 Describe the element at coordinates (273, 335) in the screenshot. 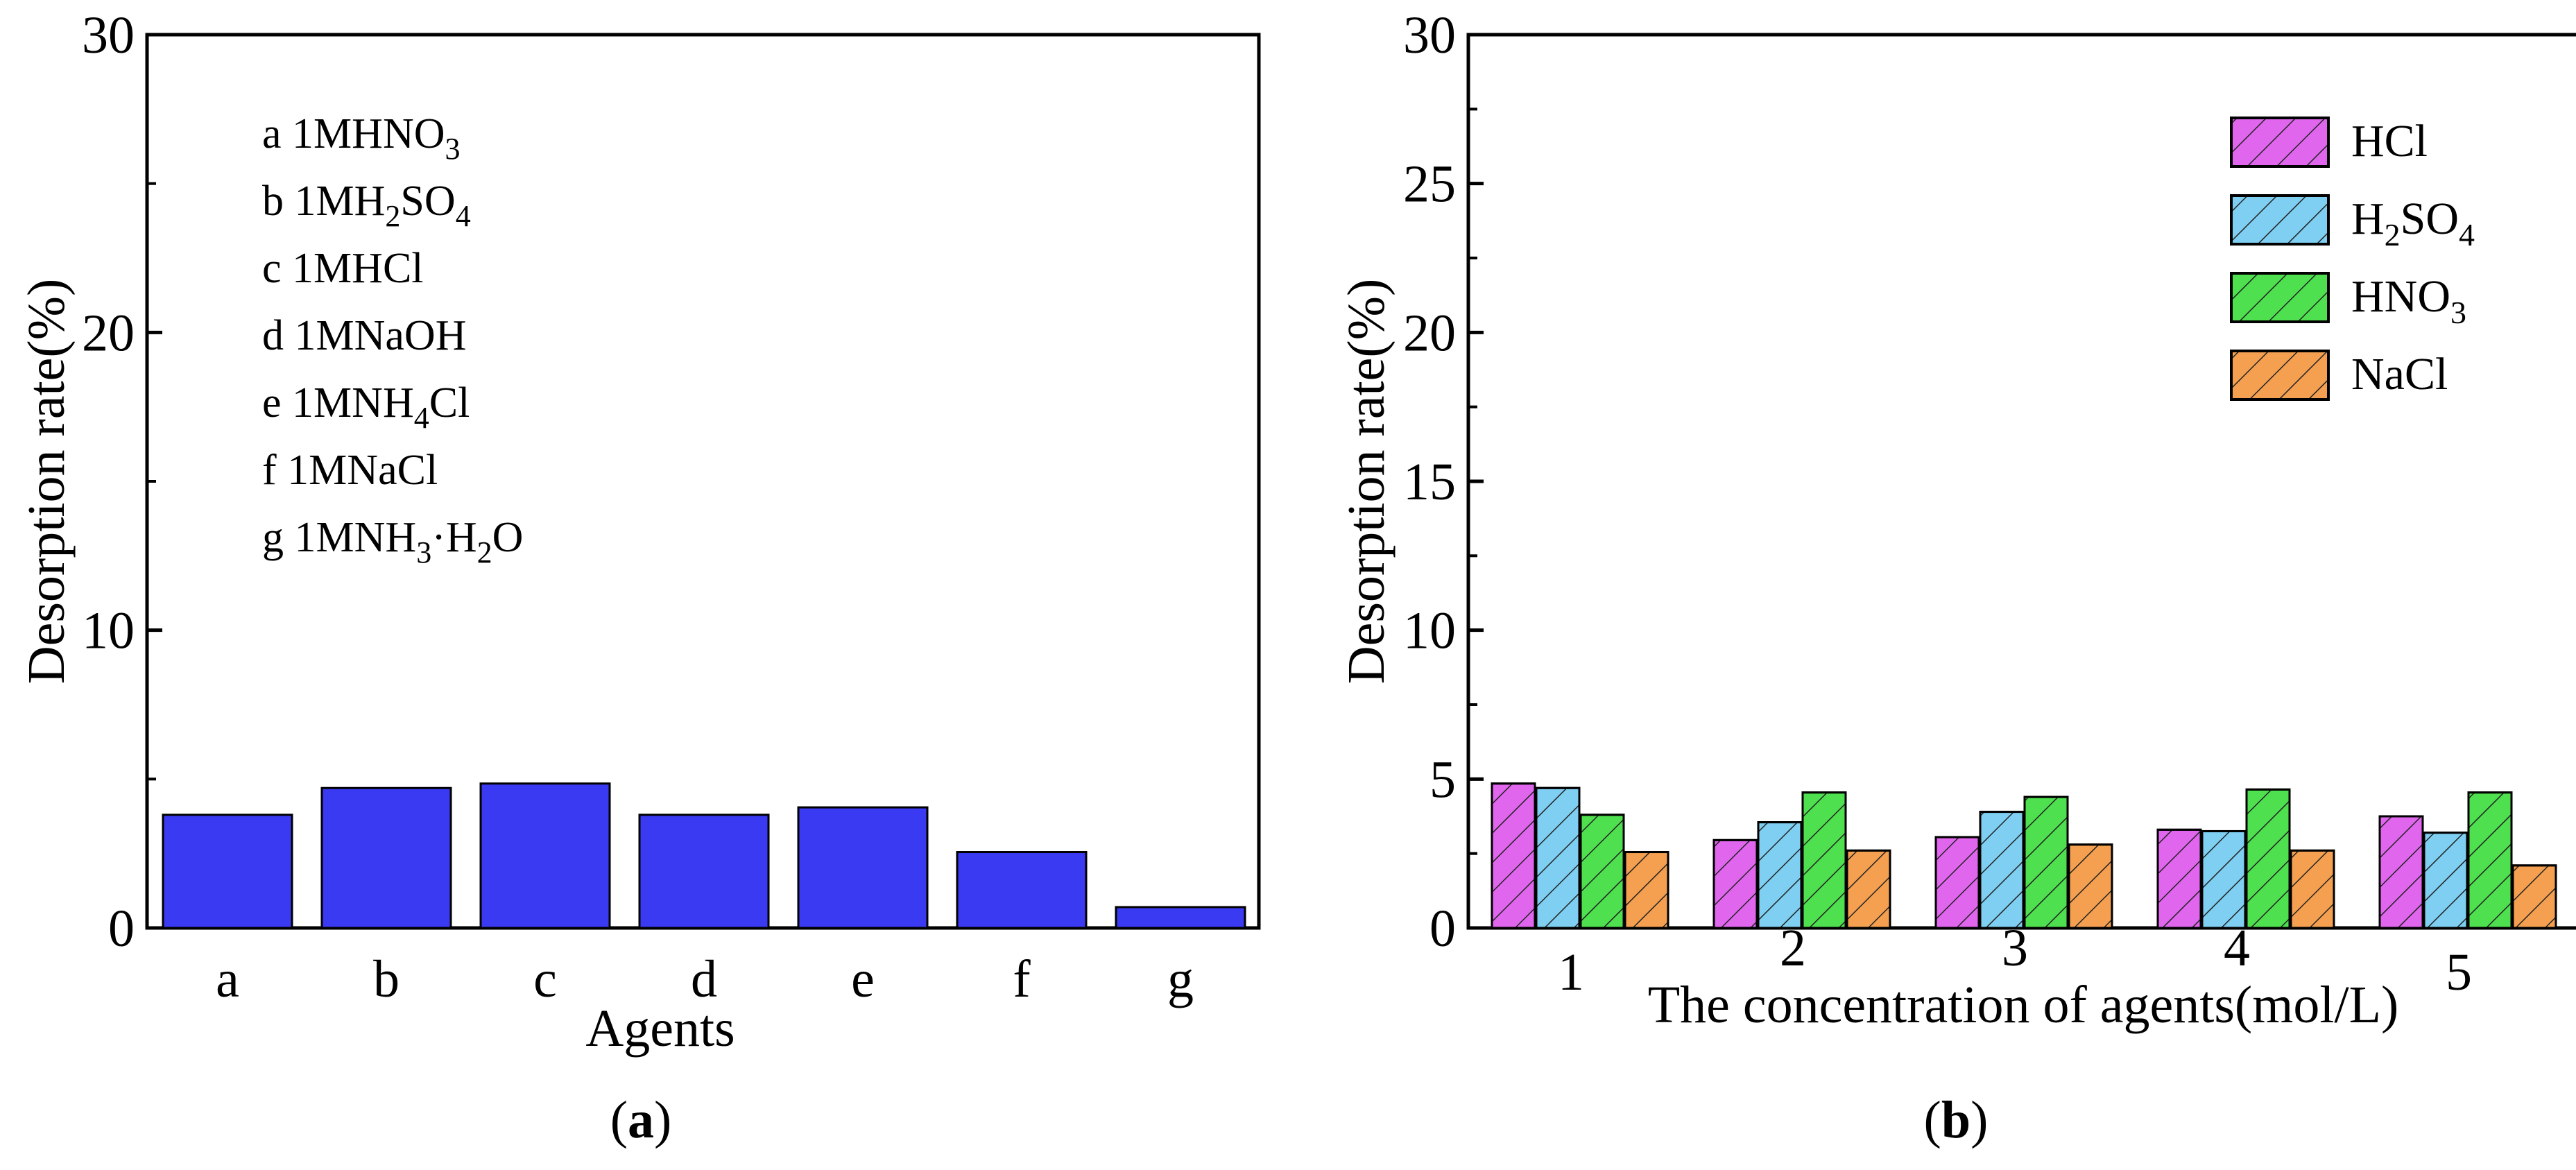

I see `legend-letter: d` at that location.